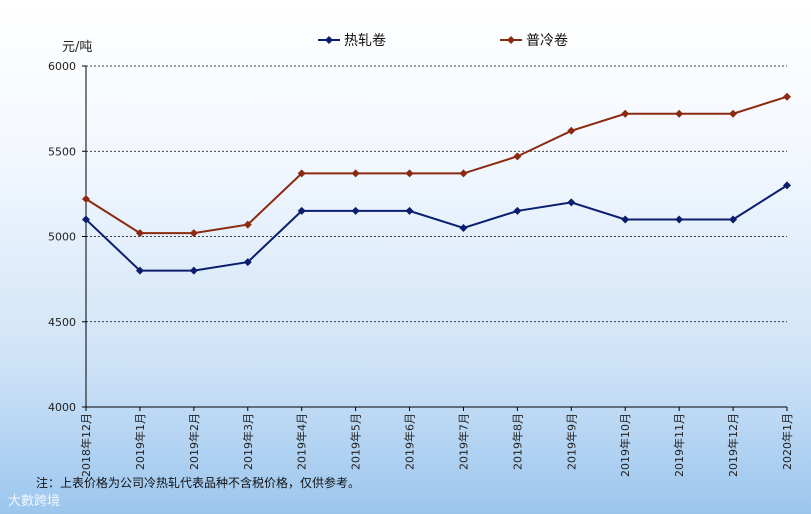 The height and width of the screenshot is (514, 811). I want to click on legend: 热轧卷 普冷卷, so click(443, 41).